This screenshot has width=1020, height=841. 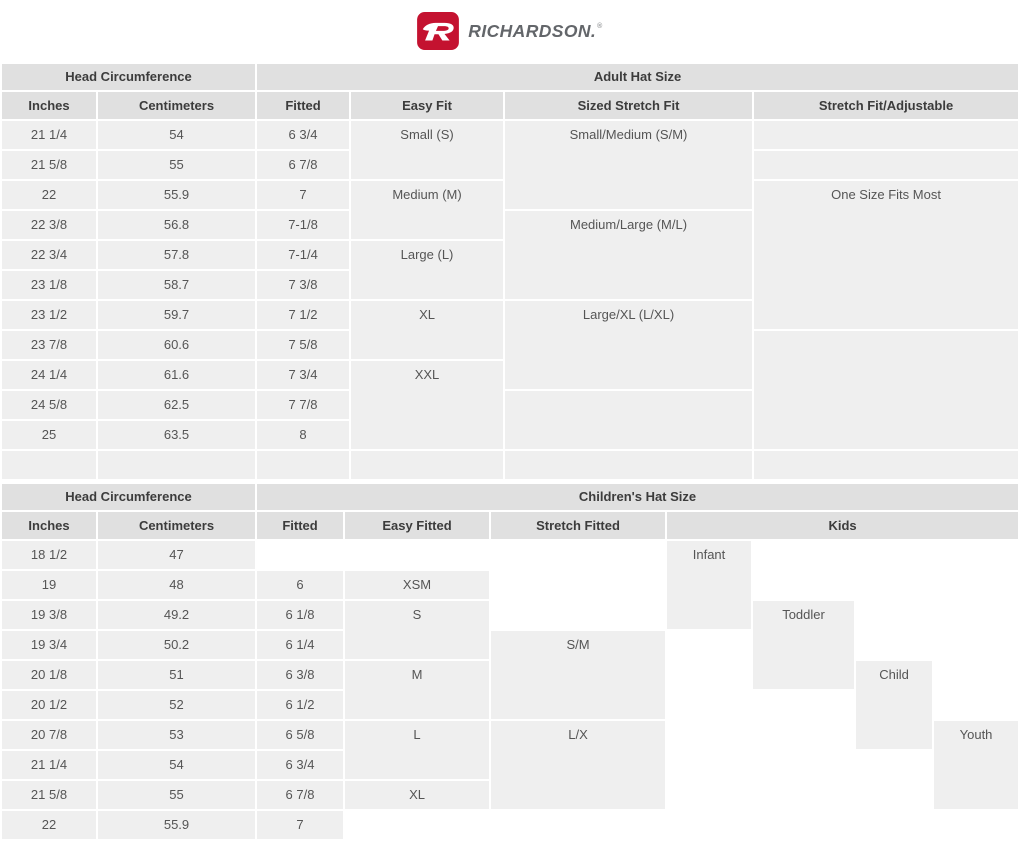 What do you see at coordinates (177, 315) in the screenshot?
I see `centimeters-cell: 59.7` at bounding box center [177, 315].